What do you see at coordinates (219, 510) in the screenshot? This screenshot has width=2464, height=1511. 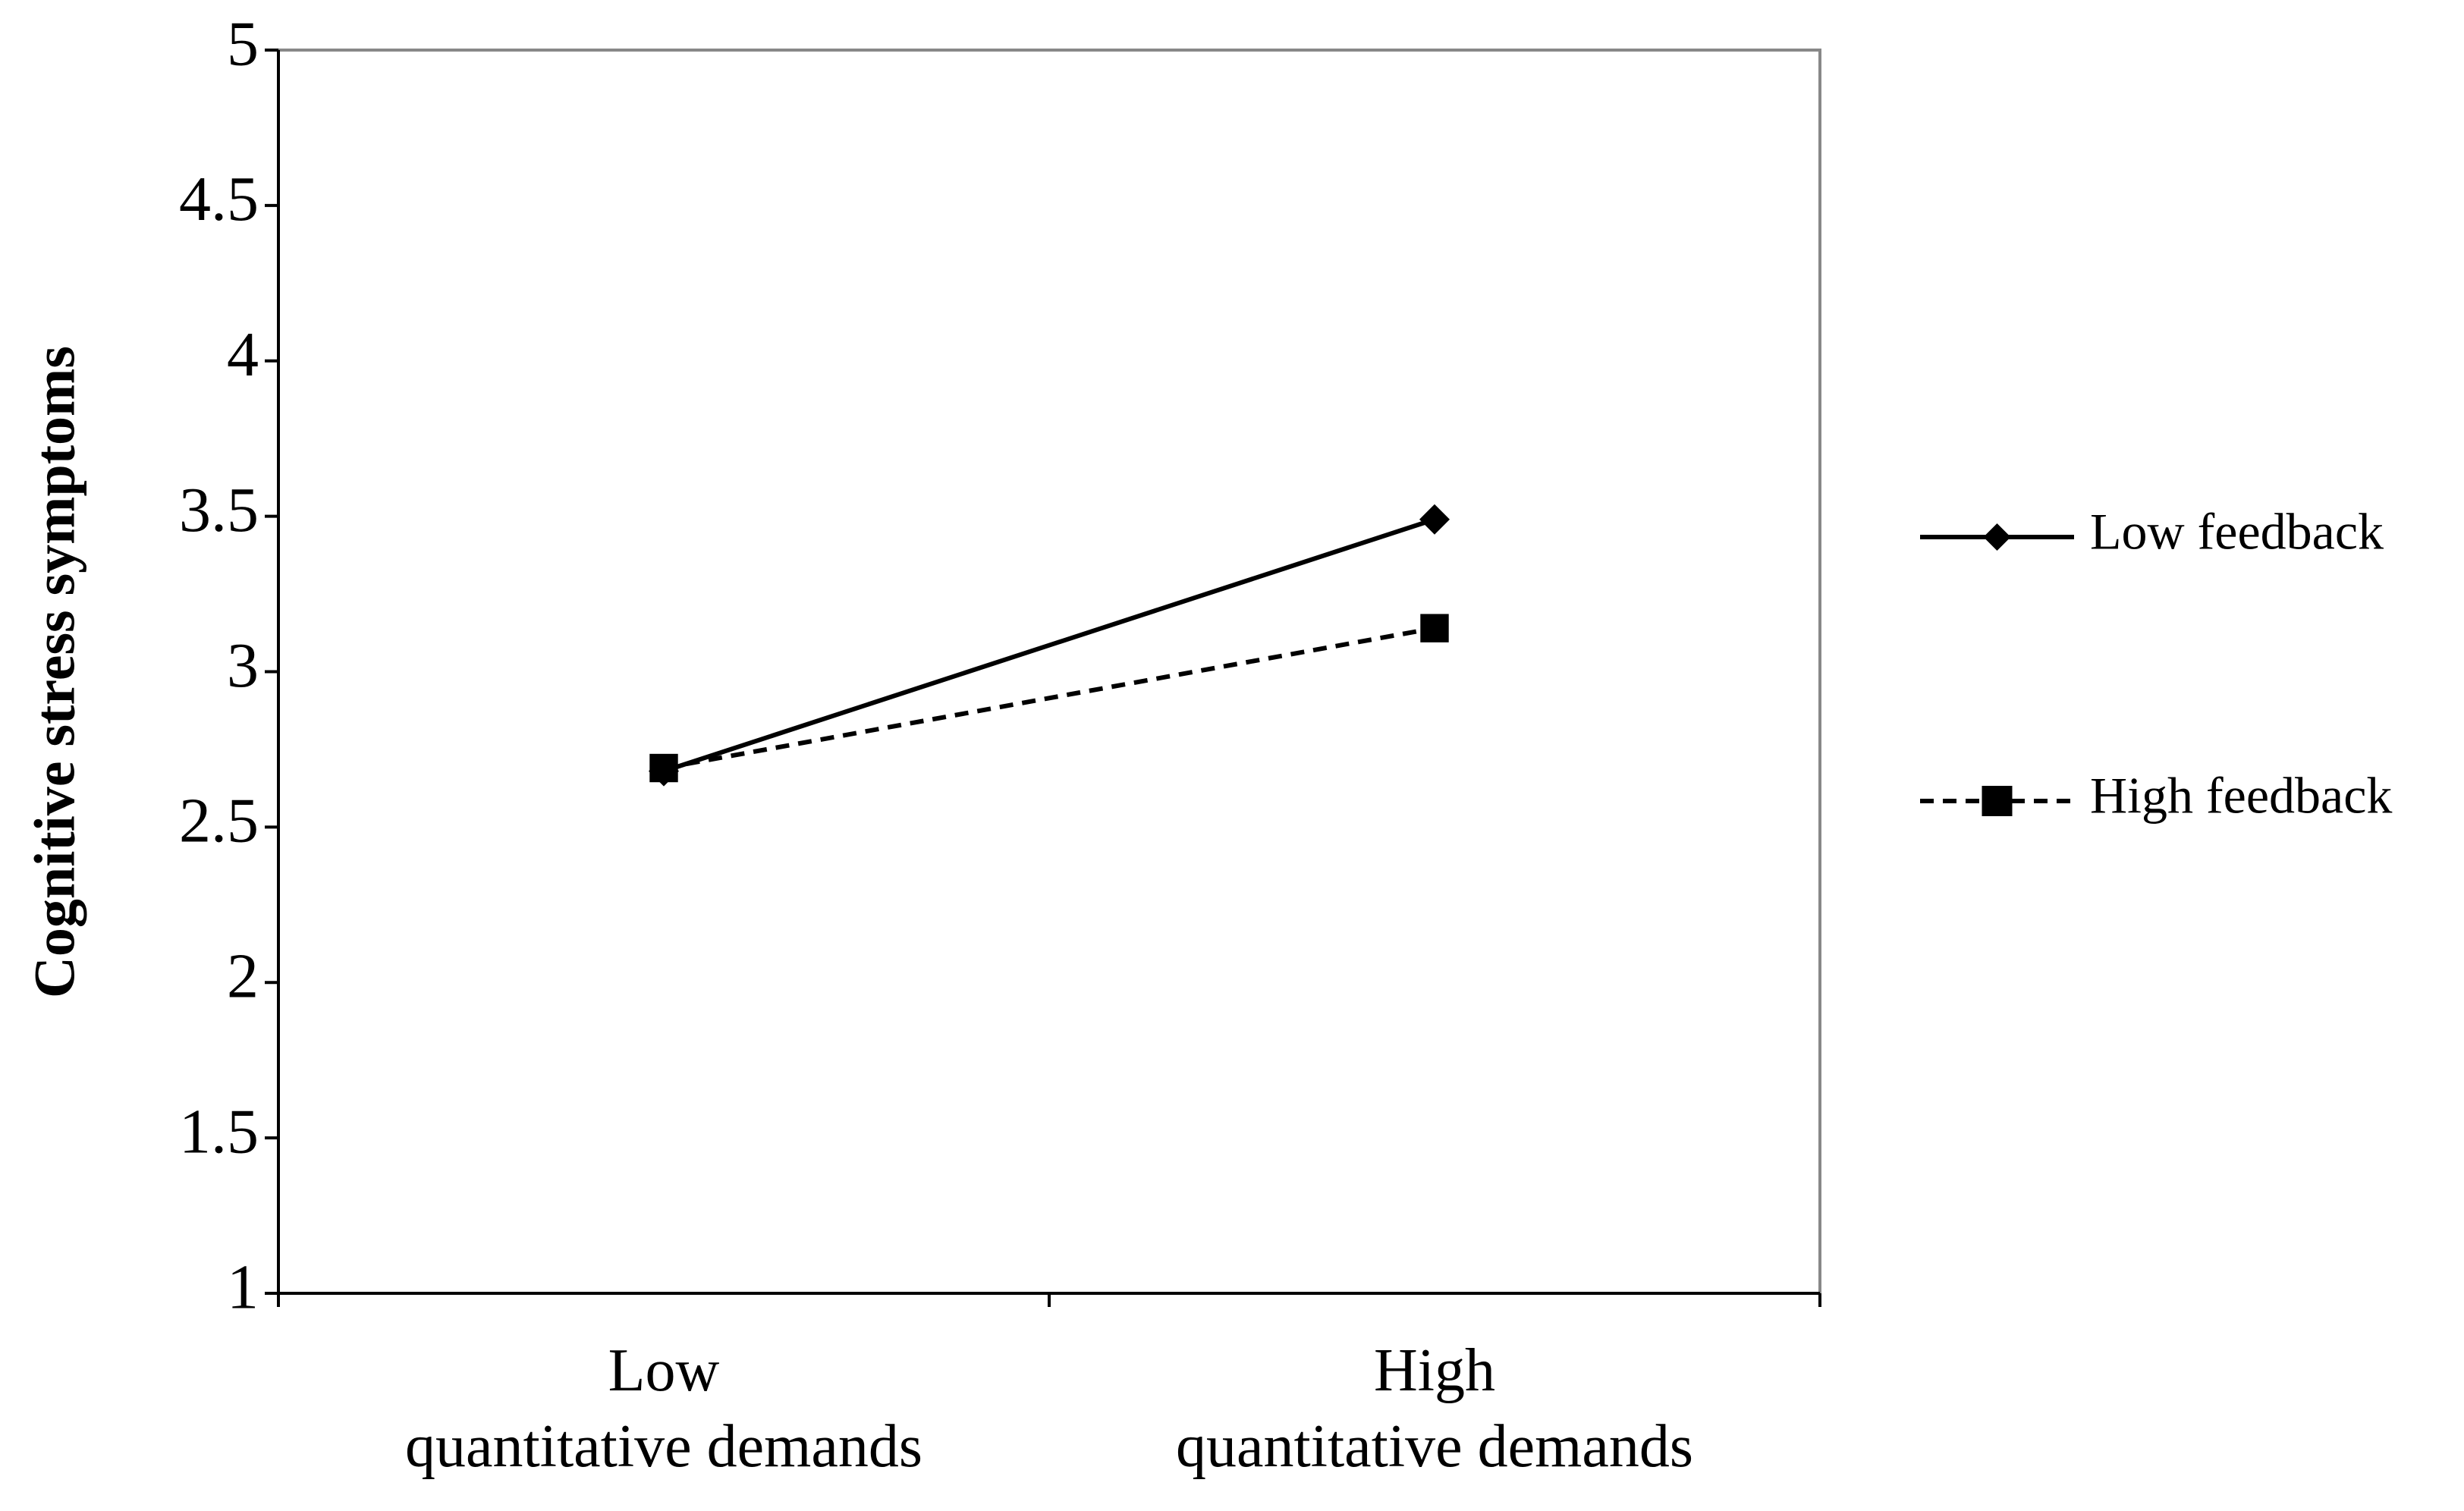 I see `y-tick-label: 3.5` at bounding box center [219, 510].